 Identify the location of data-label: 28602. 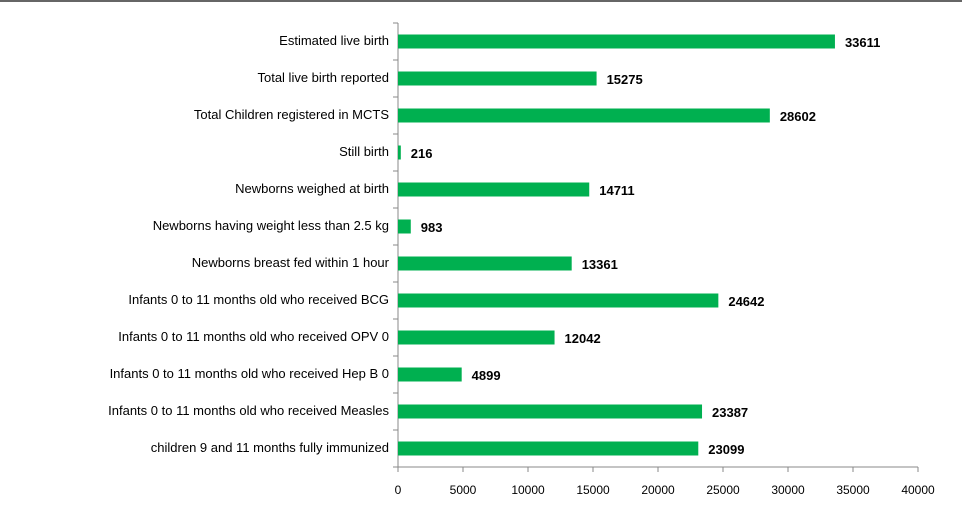
(798, 116).